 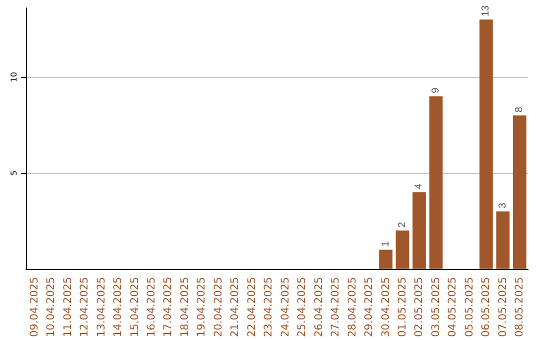 I want to click on x-tick-label: 30.04.2025, so click(x=386, y=307).